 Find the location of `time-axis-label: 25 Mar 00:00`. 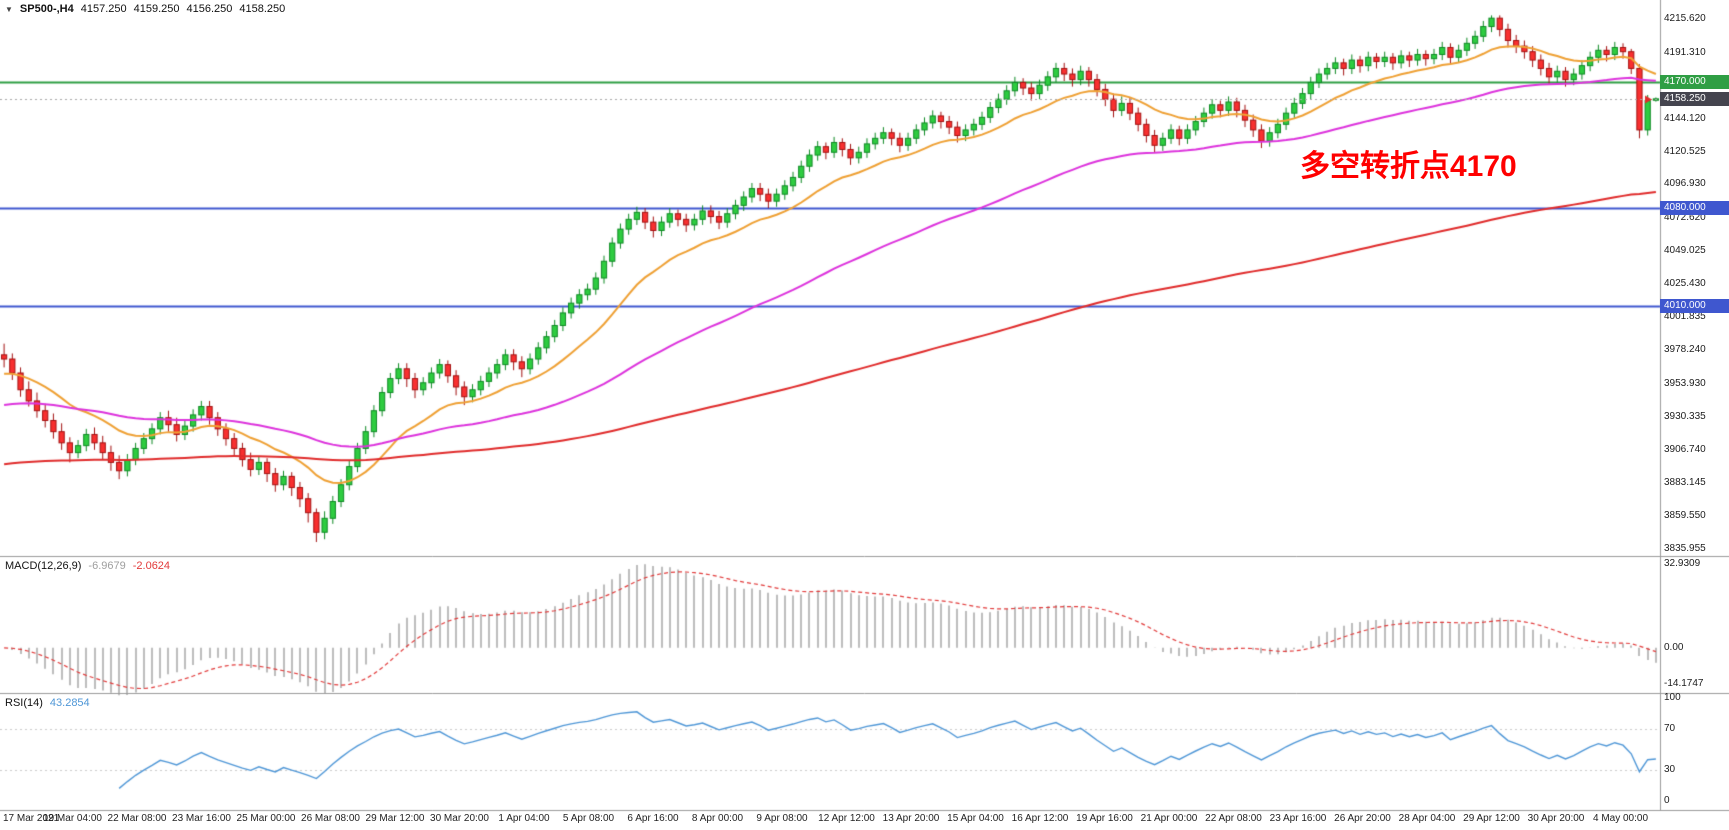

time-axis-label: 25 Mar 00:00 is located at coordinates (266, 818).